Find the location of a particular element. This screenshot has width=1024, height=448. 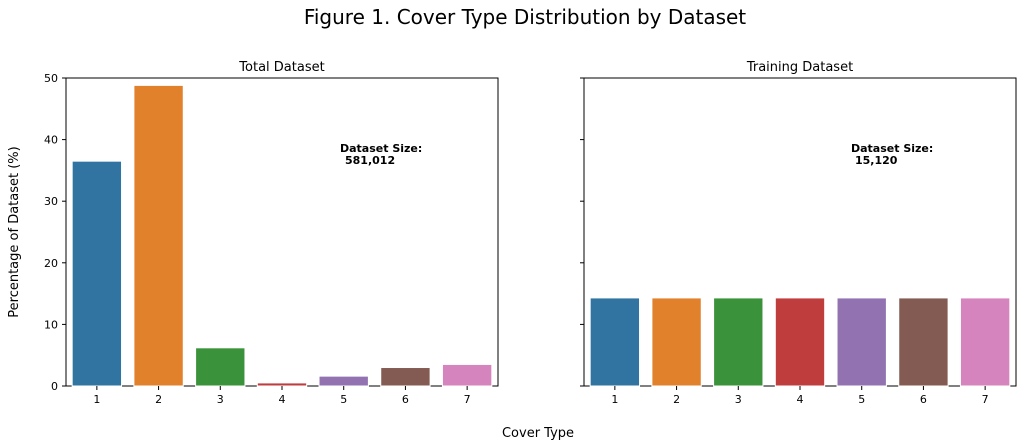

y-tick-label: 50 is located at coordinates (51, 78).